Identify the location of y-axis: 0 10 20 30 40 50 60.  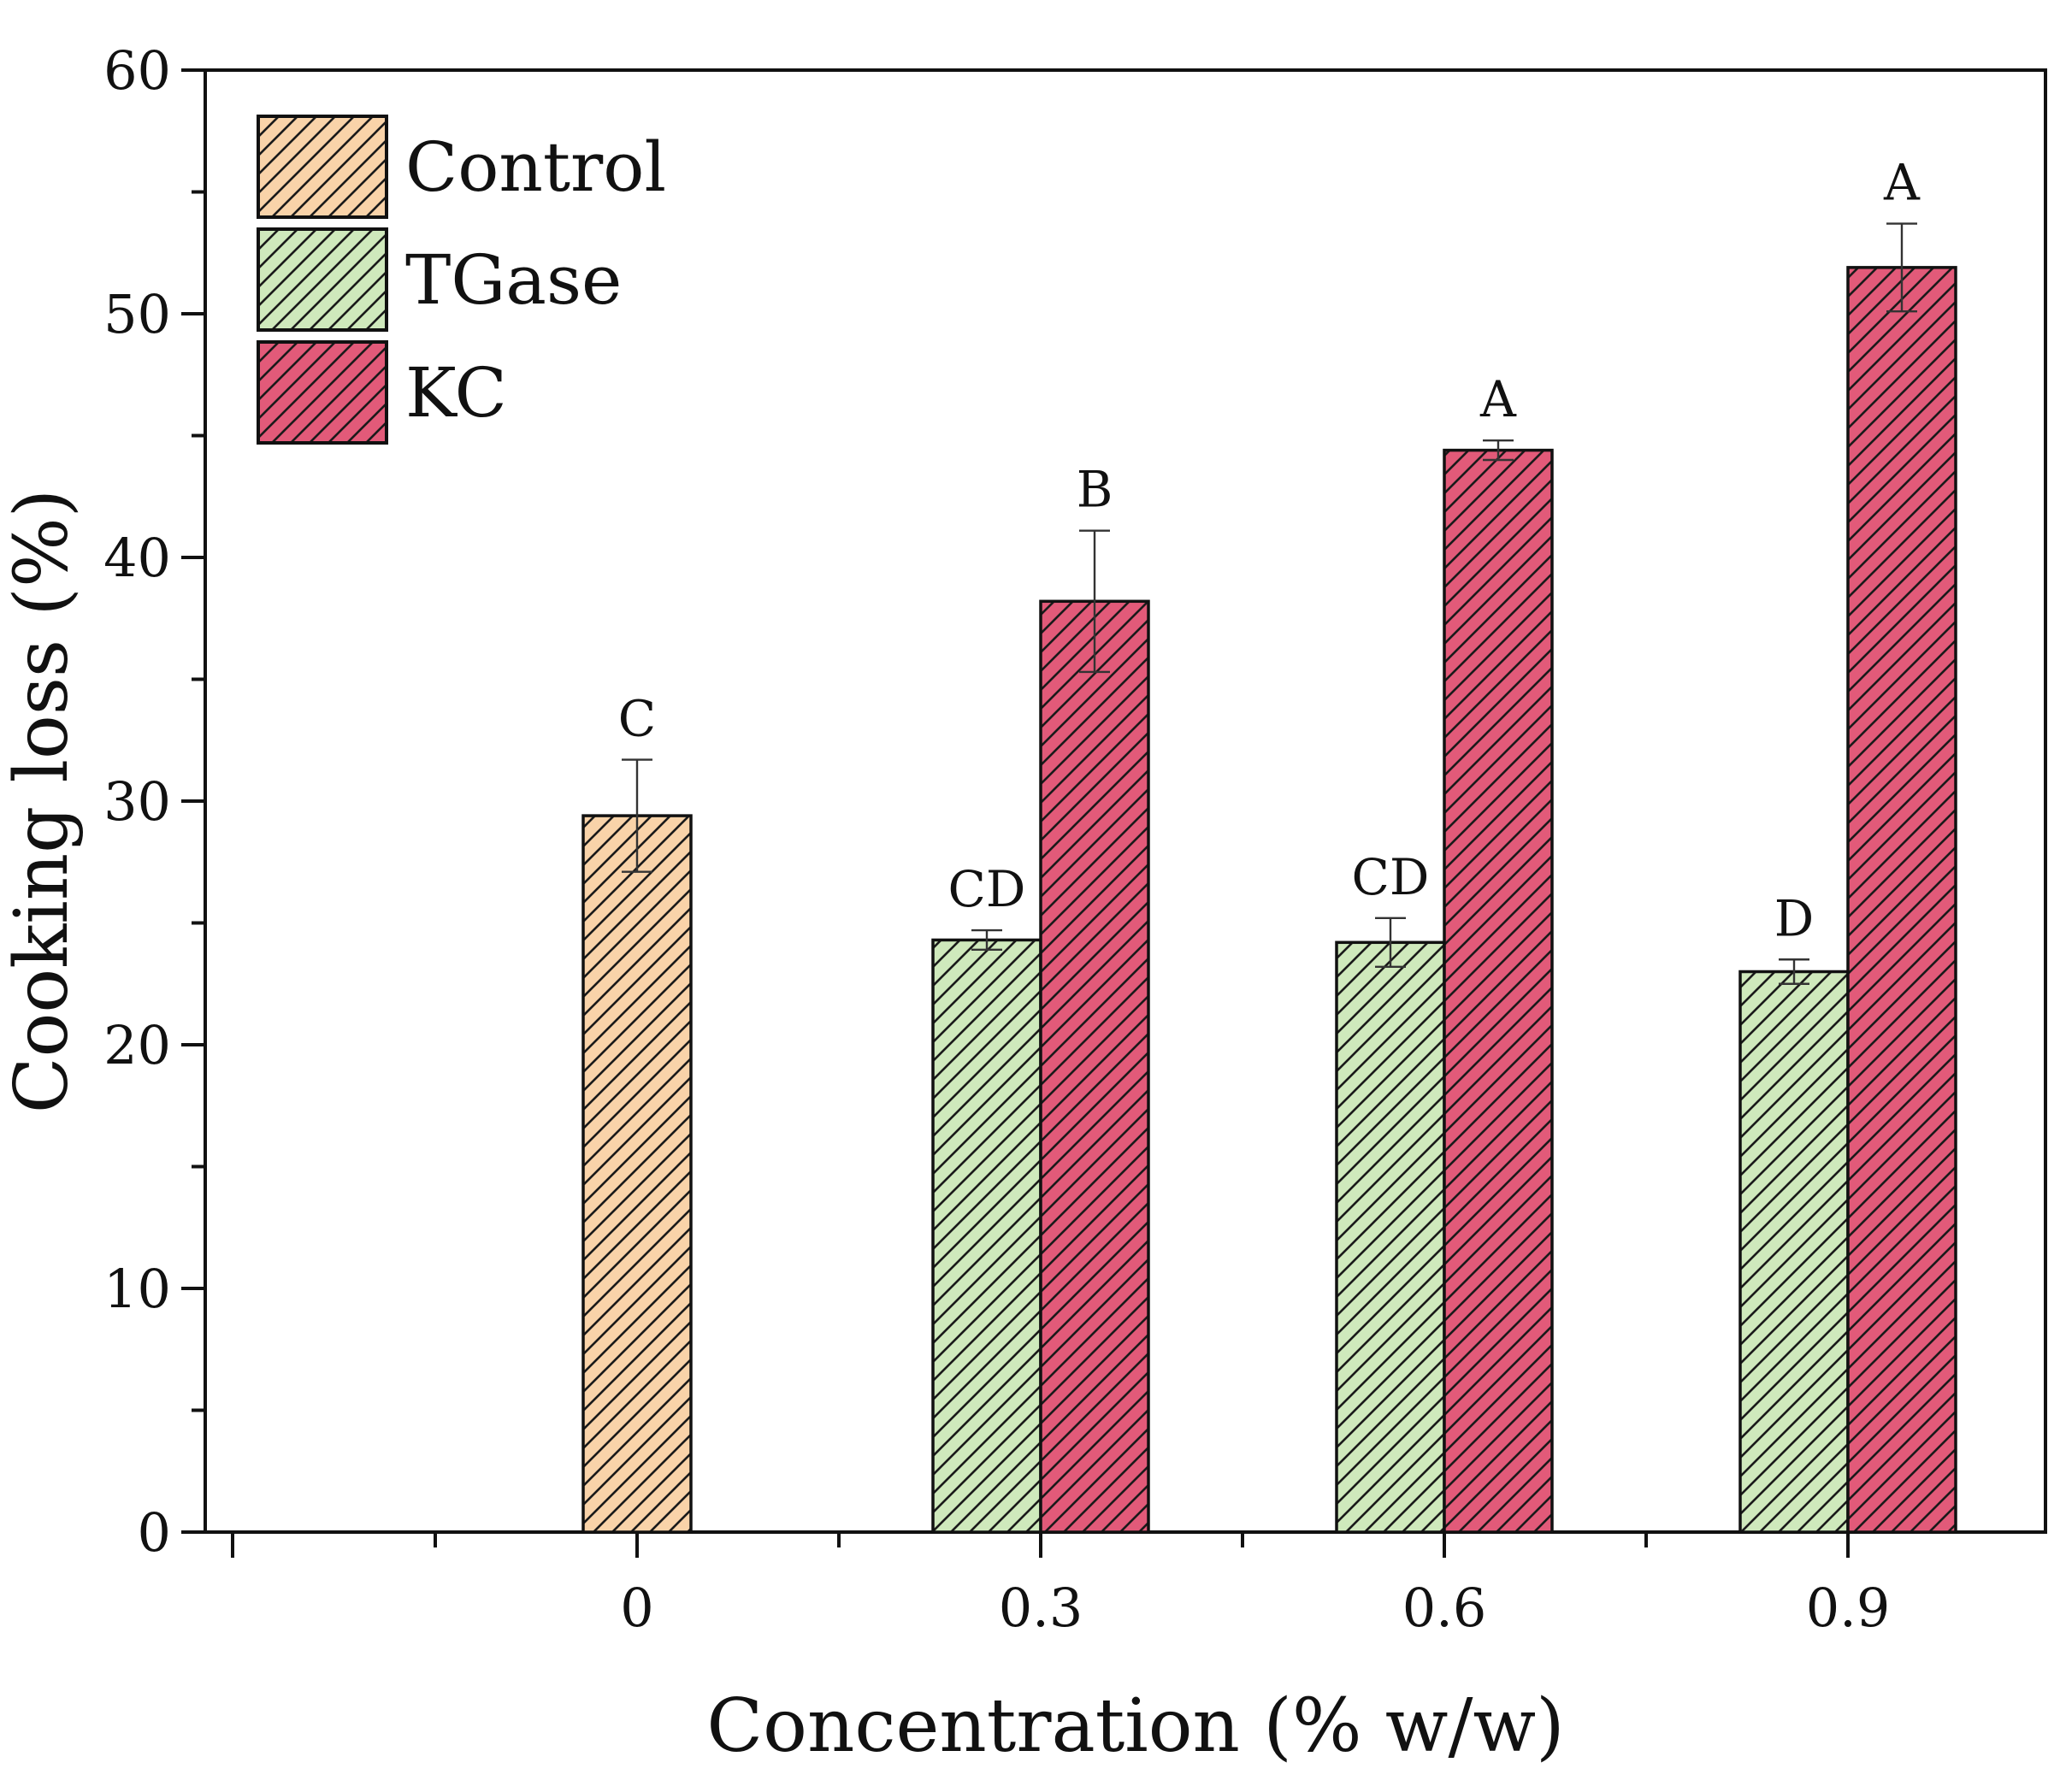
(154, 801).